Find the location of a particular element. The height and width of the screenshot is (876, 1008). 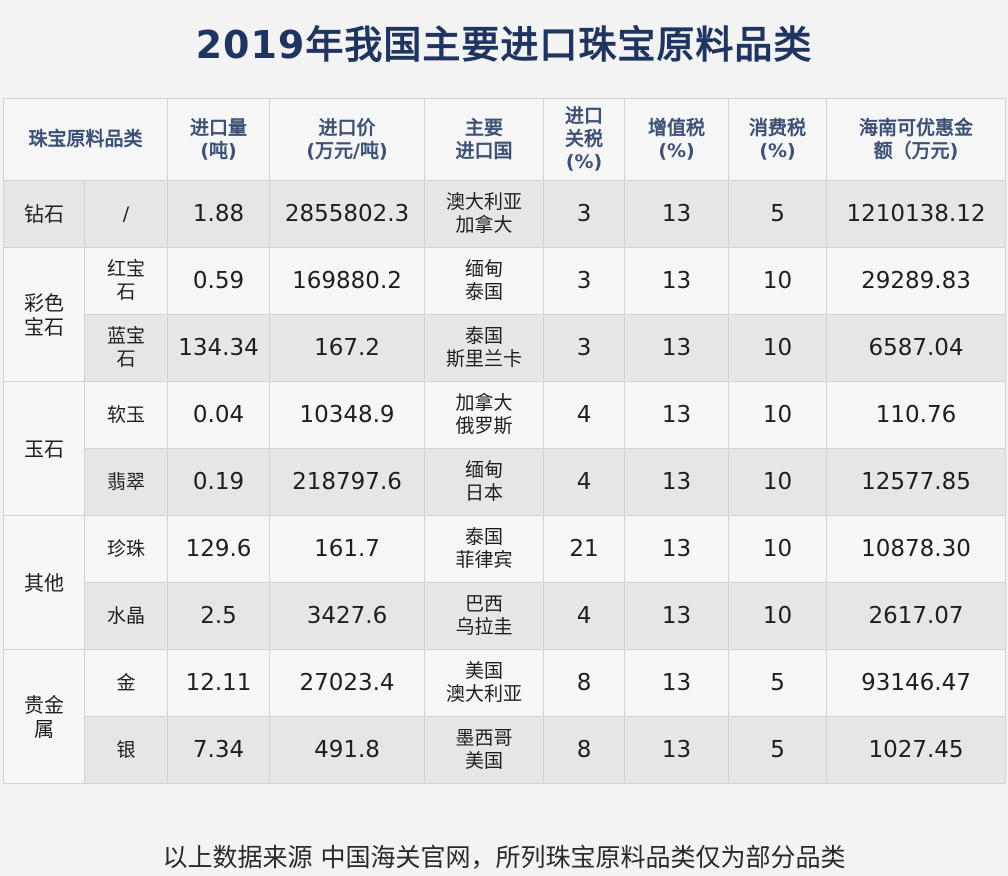

price-cell: 169880.2 is located at coordinates (347, 281).